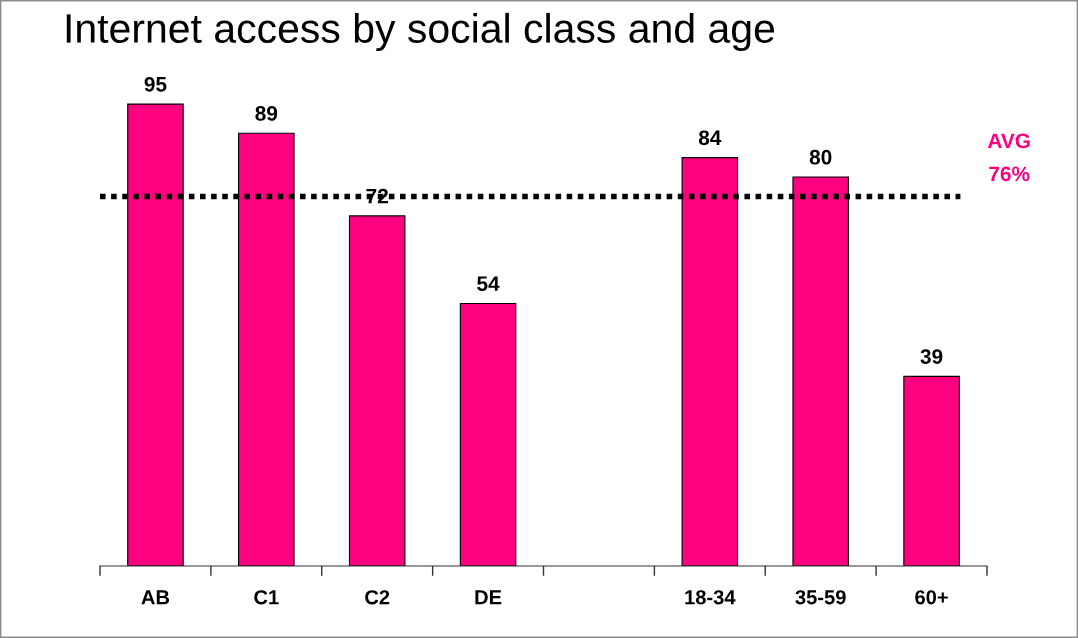  Describe the element at coordinates (931, 597) in the screenshot. I see `x-tick-label: 60+` at that location.